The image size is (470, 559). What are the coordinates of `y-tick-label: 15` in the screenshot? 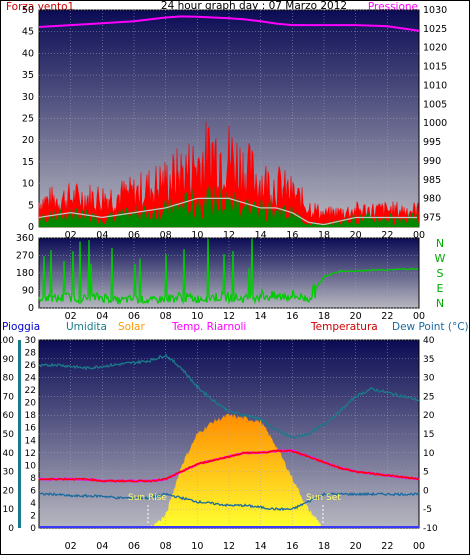 It's located at (28, 162).